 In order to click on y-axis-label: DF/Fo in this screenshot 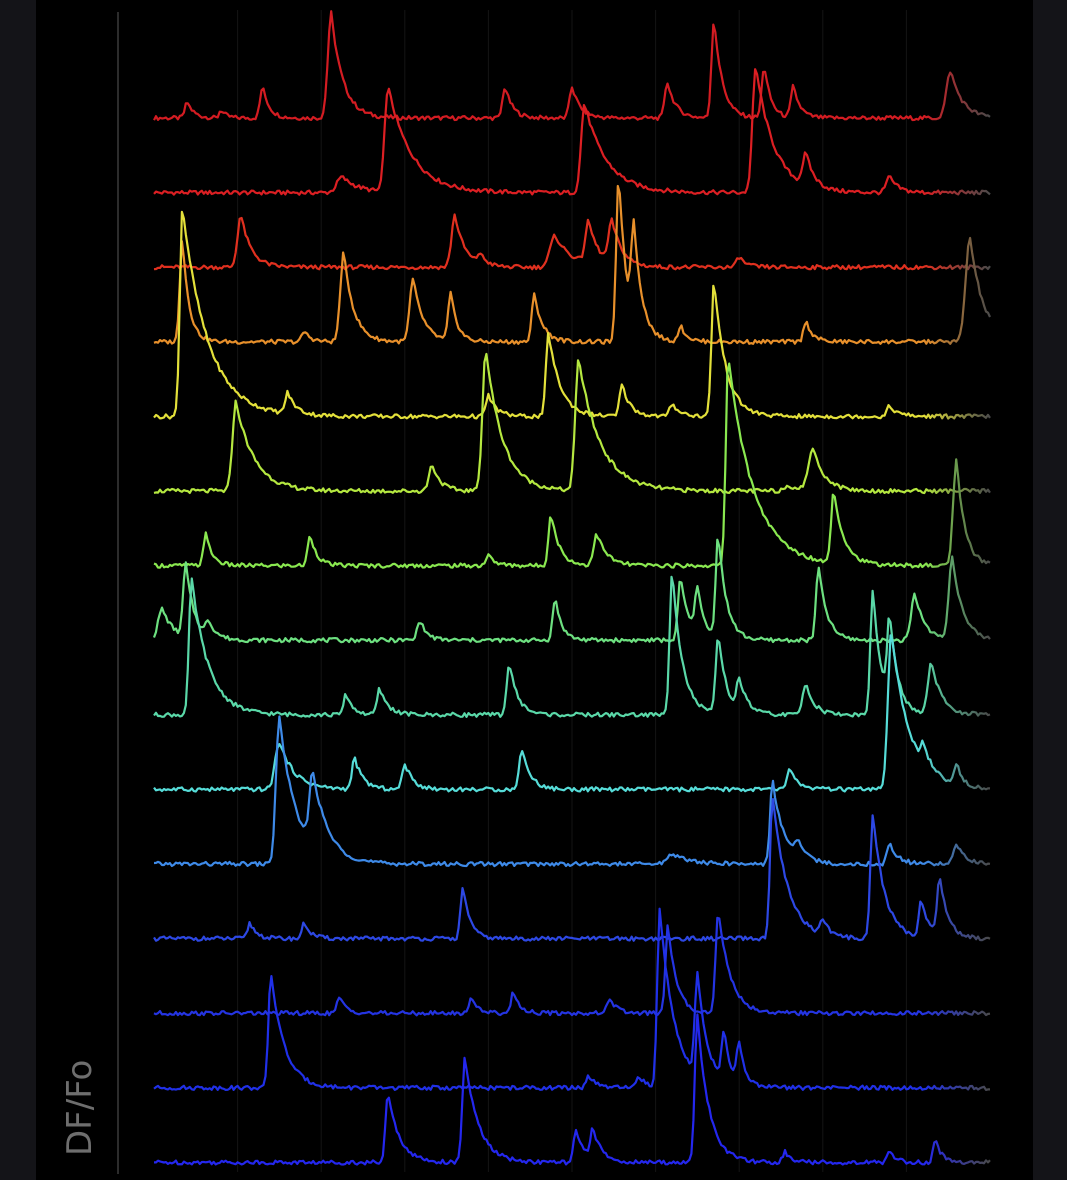, I will do `click(80, 1107)`.